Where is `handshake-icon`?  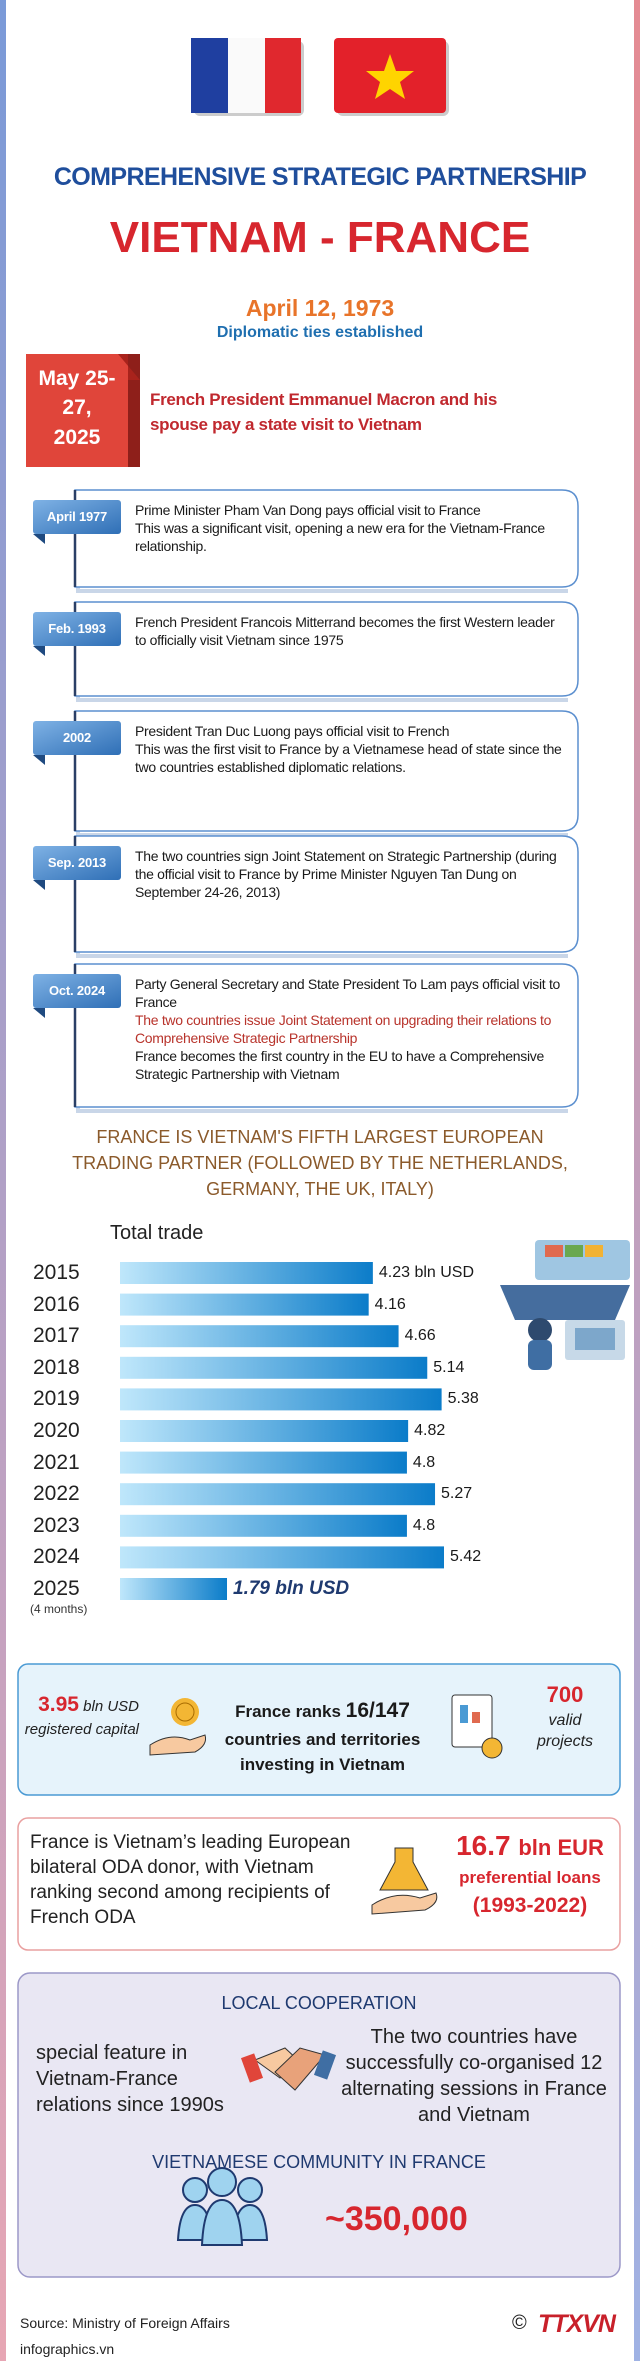 handshake-icon is located at coordinates (288, 2069).